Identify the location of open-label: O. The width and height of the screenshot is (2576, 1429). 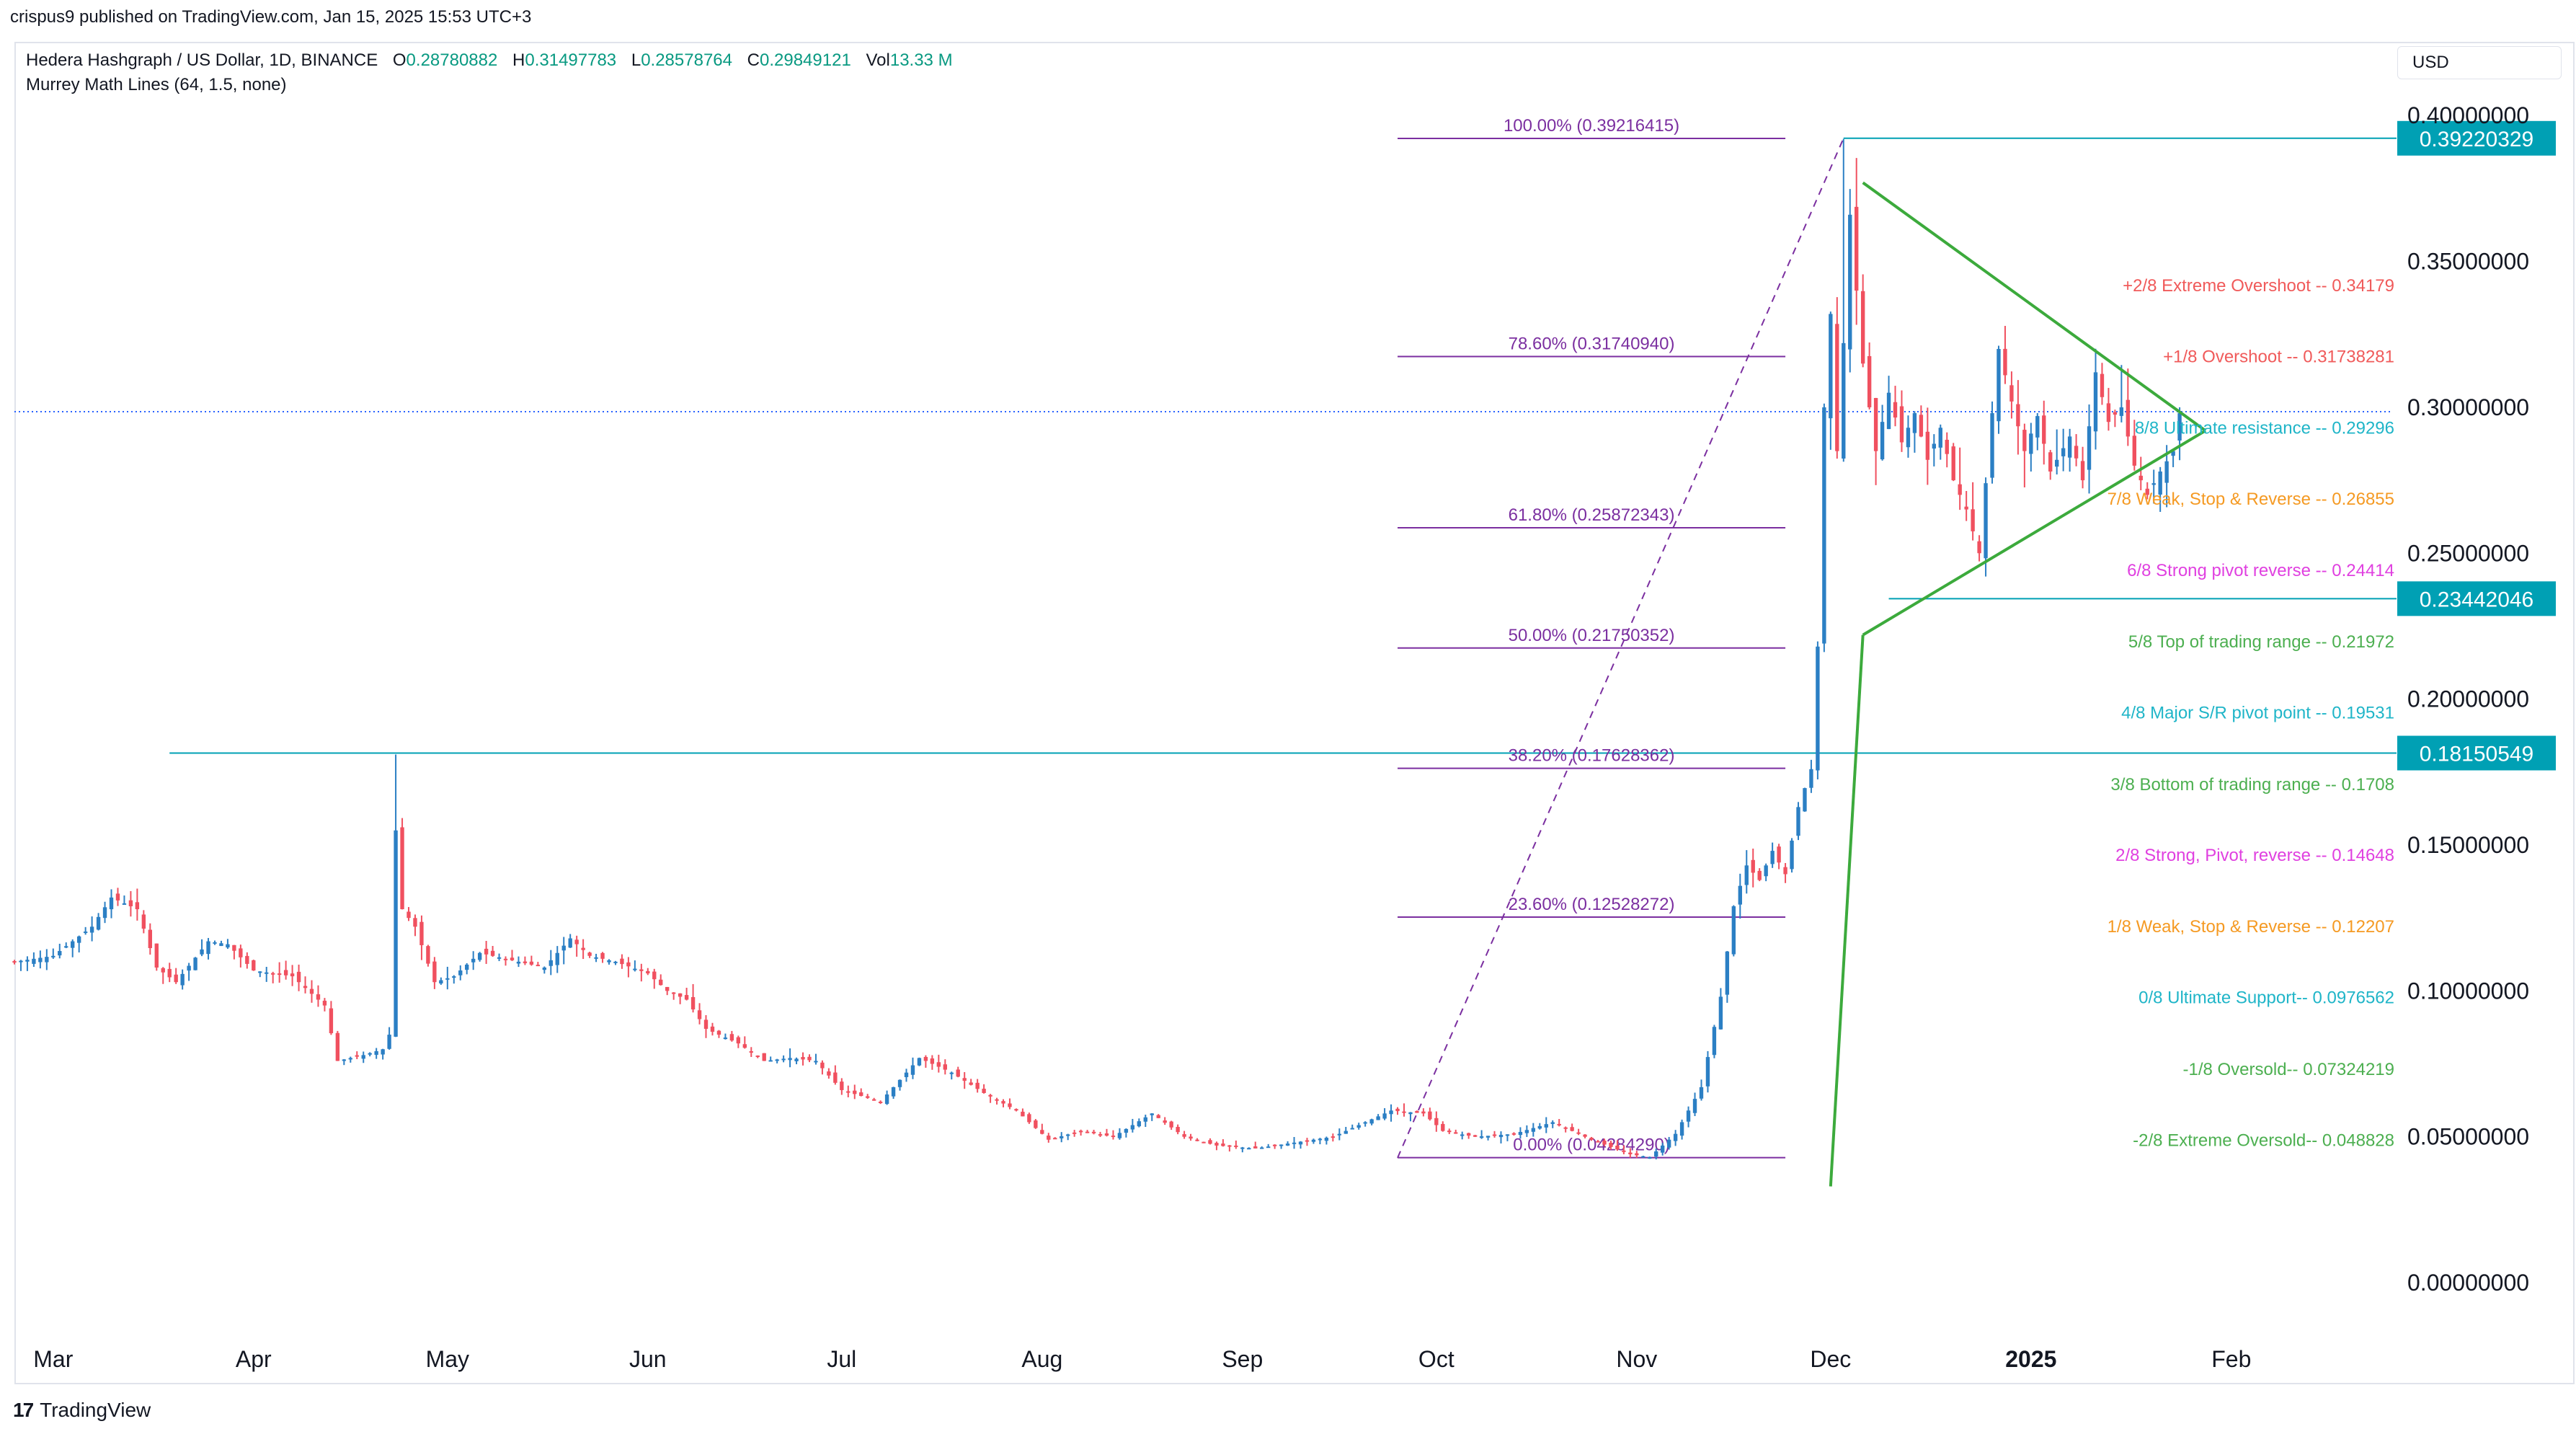
(399, 60).